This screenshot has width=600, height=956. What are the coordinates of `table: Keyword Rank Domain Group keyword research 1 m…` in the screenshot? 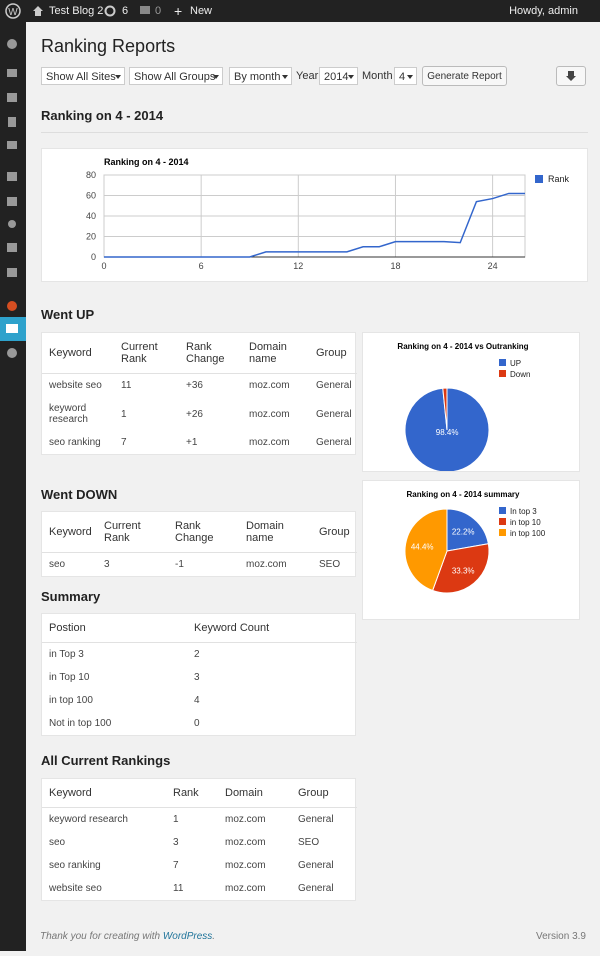 It's located at (199, 839).